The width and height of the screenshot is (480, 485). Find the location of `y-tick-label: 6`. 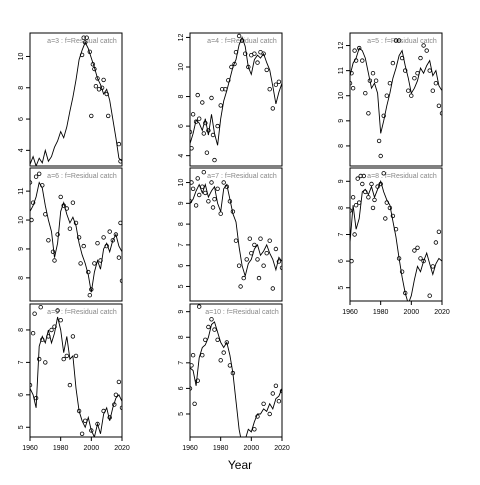

y-tick-label: 6 is located at coordinates (21, 119).